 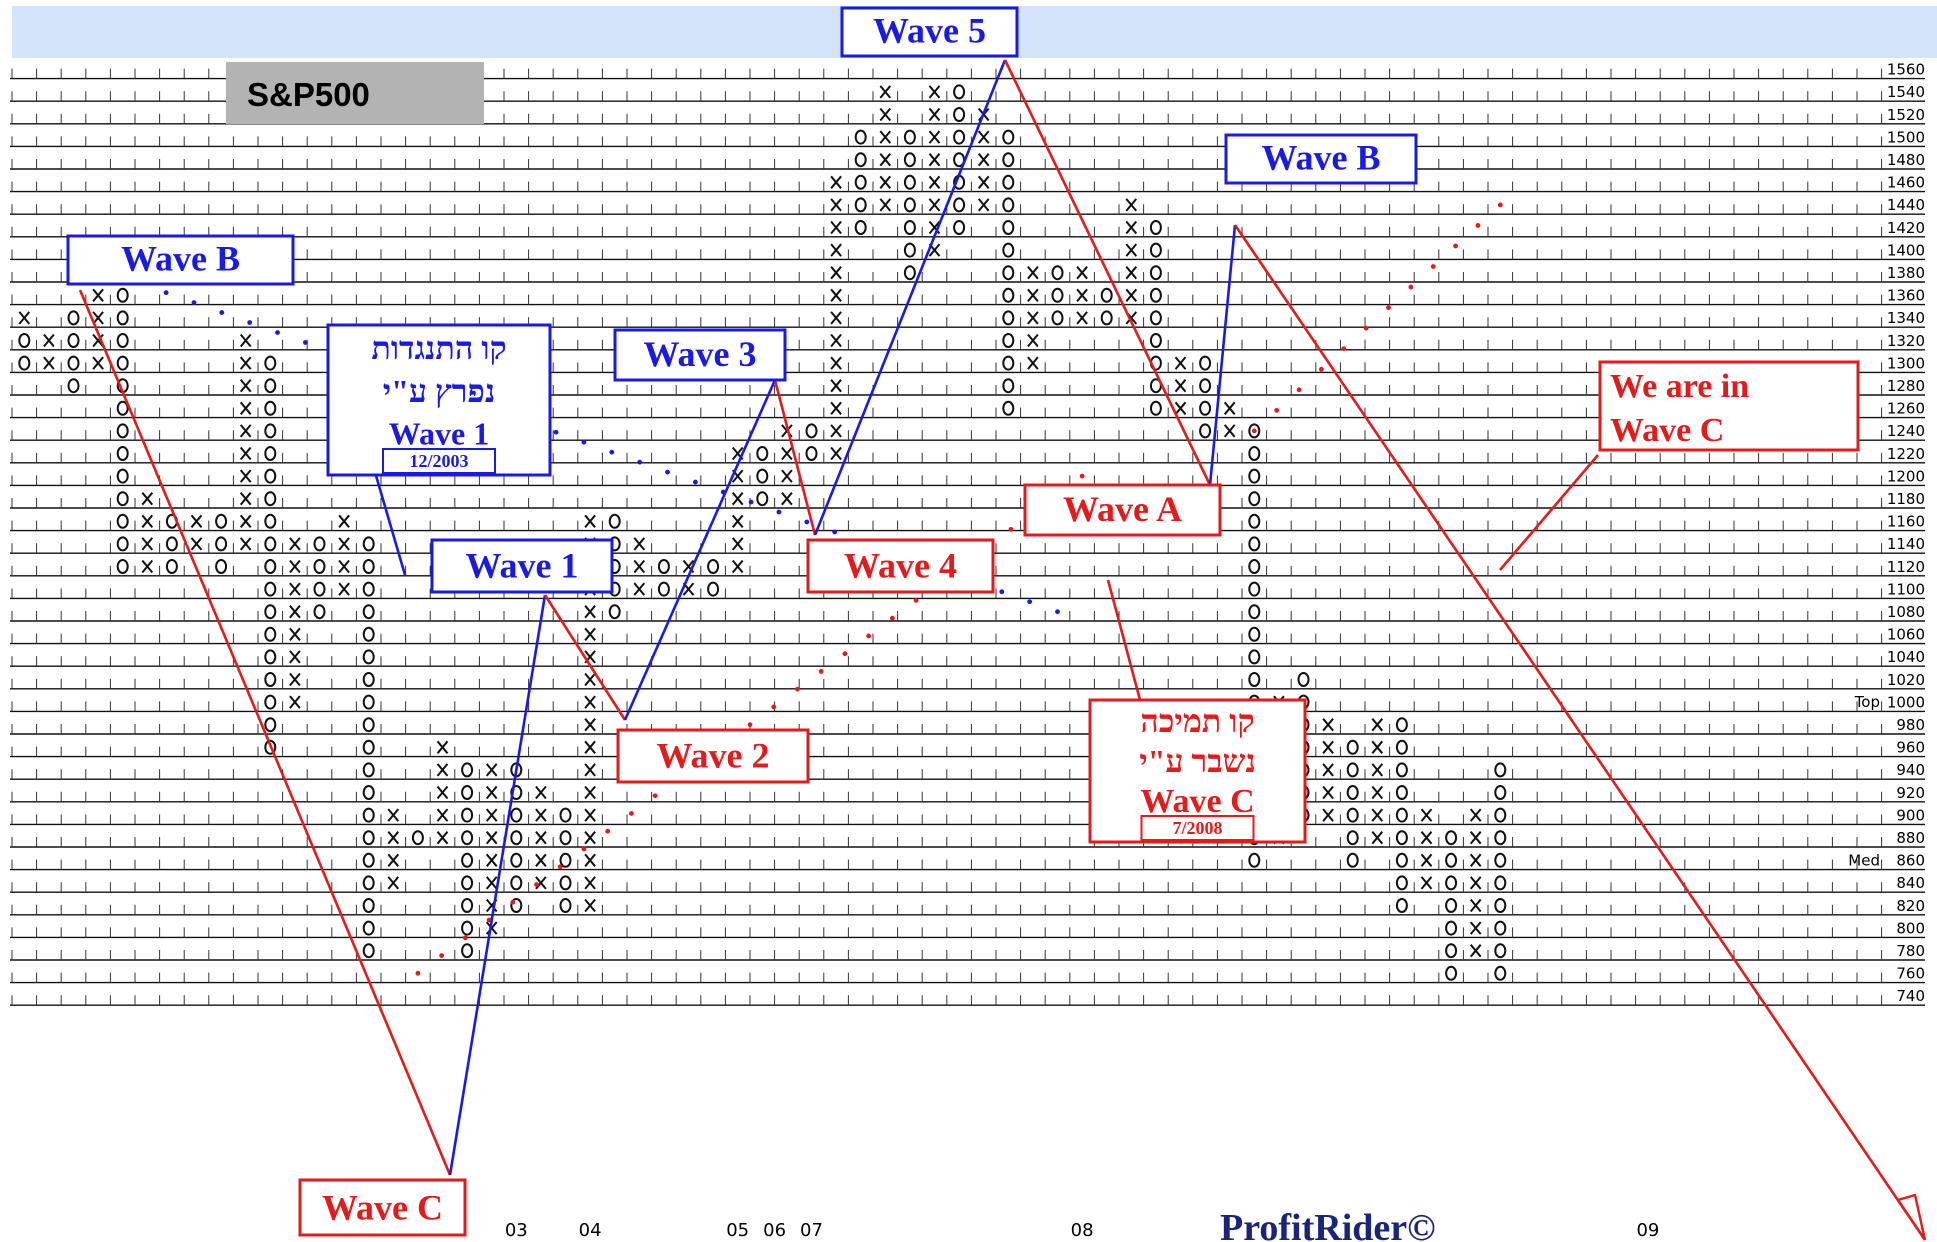 What do you see at coordinates (1910, 928) in the screenshot?
I see `price-tick-label: 800` at bounding box center [1910, 928].